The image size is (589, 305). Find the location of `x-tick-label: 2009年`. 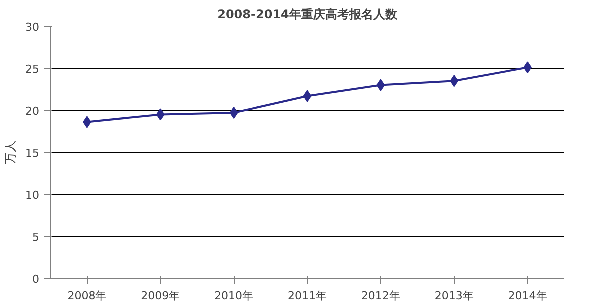

x-tick-label: 2009年 is located at coordinates (160, 296).